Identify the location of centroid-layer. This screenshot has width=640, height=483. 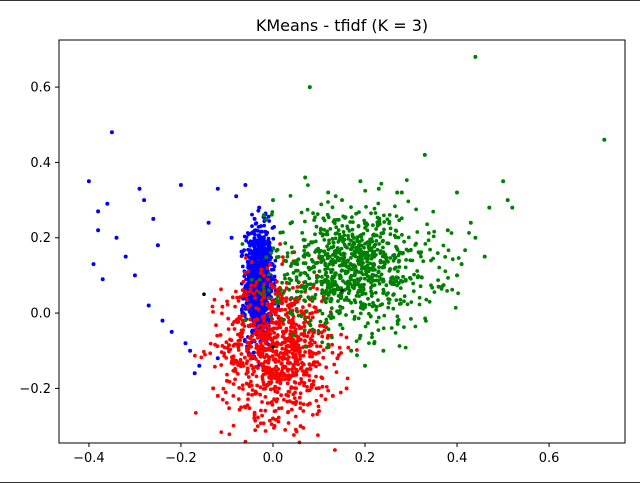
(273, 318).